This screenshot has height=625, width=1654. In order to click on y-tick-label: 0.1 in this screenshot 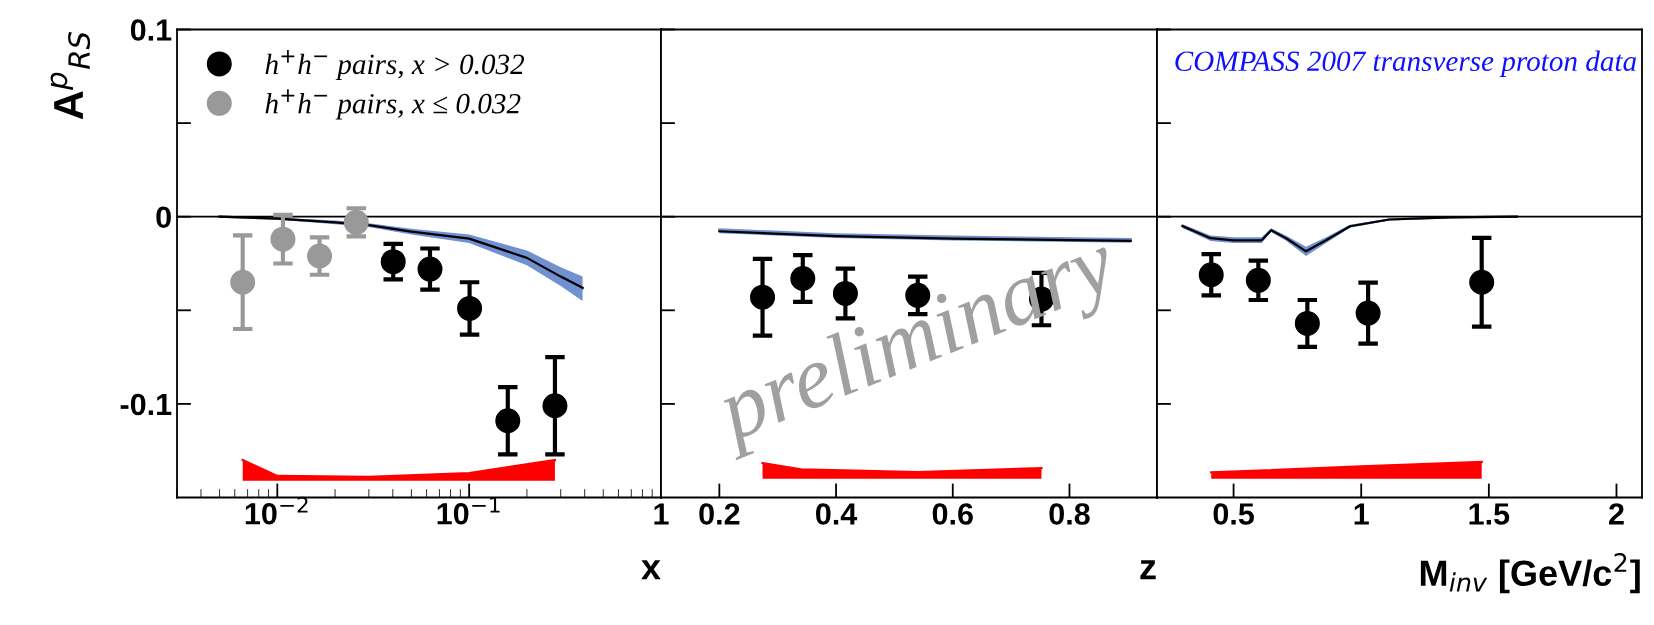, I will do `click(151, 30)`.